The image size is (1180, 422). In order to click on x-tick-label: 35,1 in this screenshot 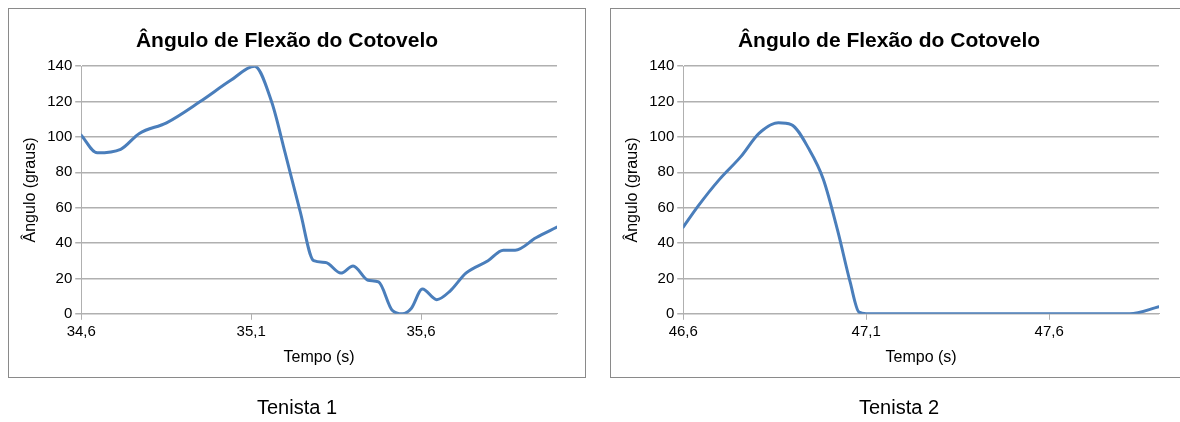, I will do `click(251, 330)`.